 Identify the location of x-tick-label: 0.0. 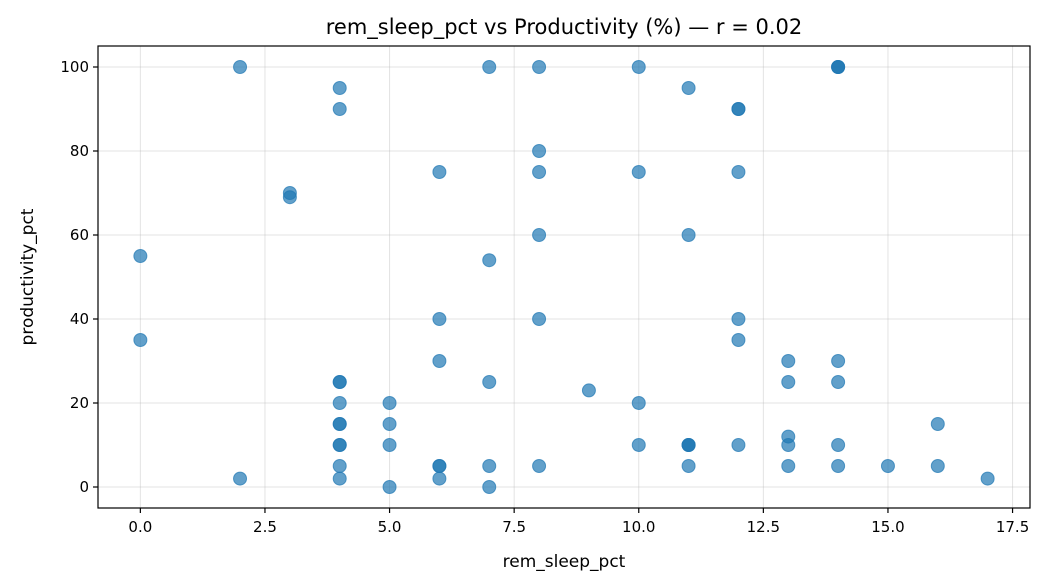
(140, 527).